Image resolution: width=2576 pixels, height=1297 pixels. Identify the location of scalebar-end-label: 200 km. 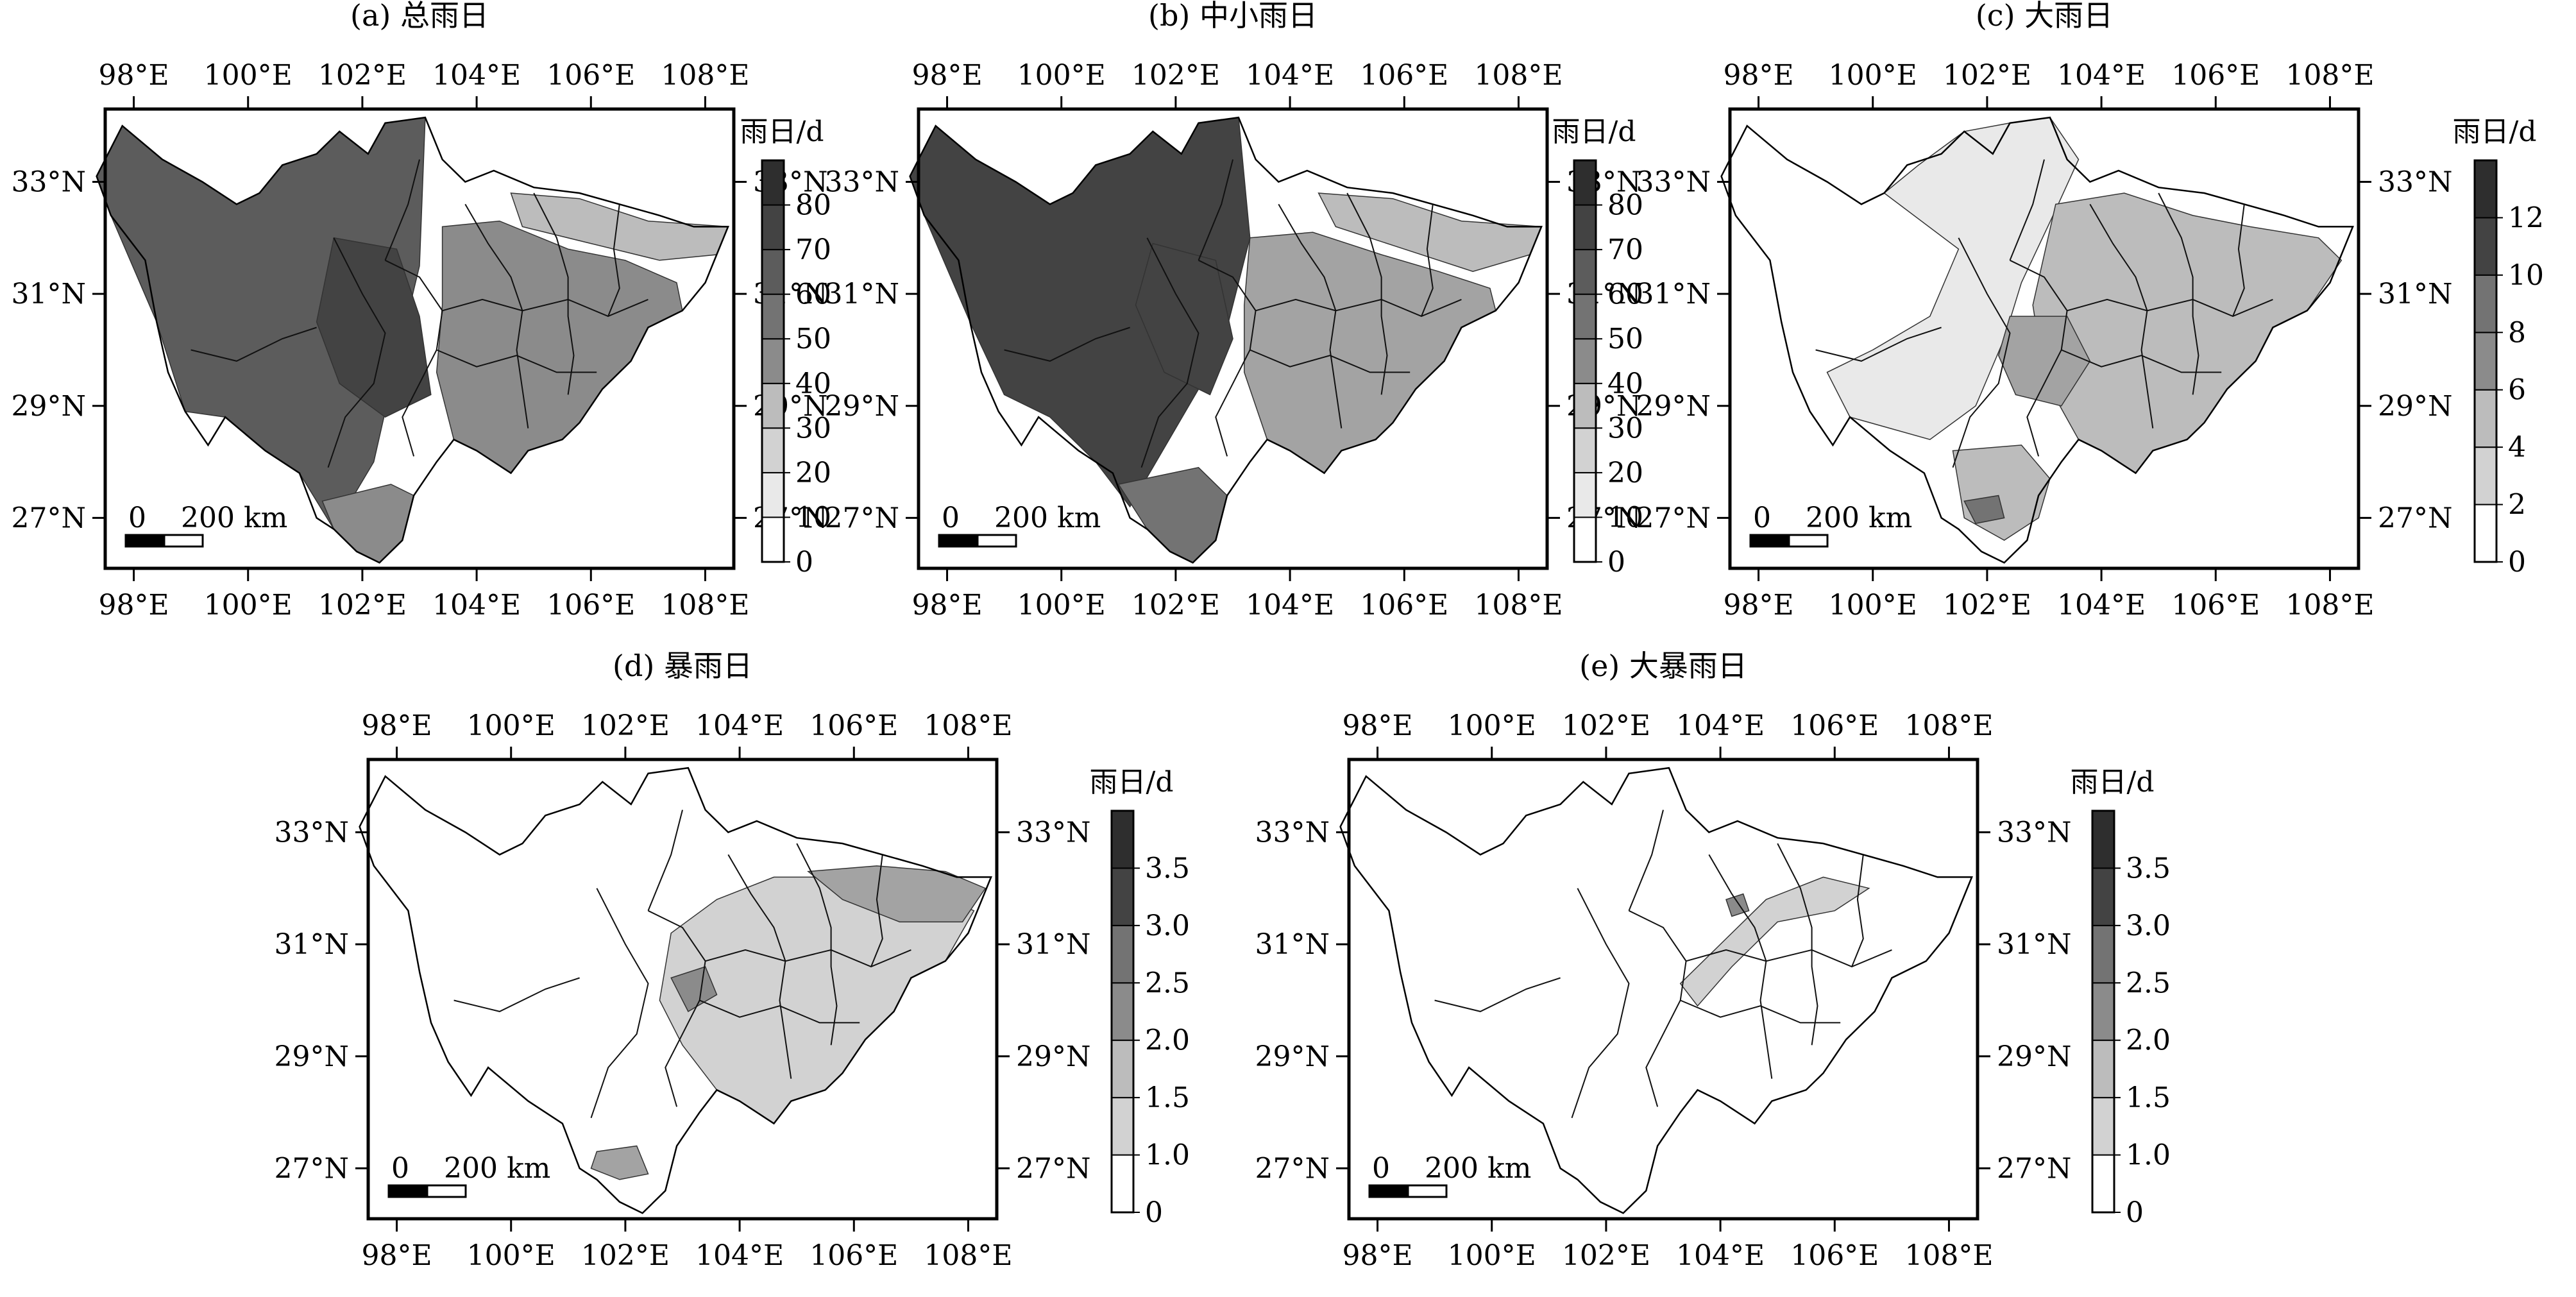
(234, 518).